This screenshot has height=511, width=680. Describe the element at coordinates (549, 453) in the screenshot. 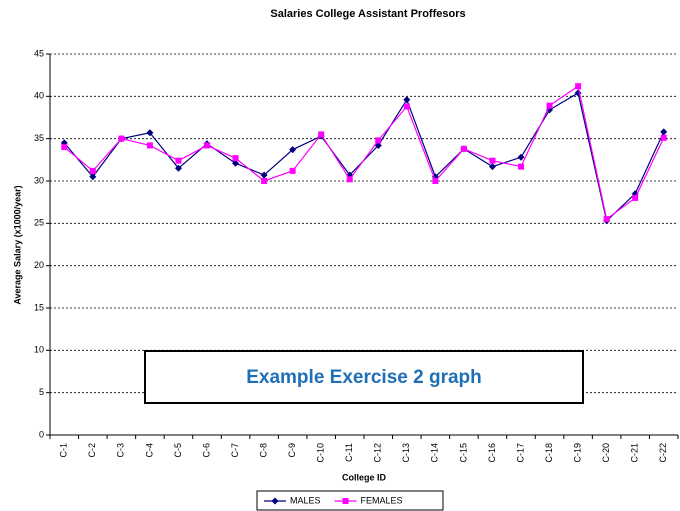

I see `x-tick-label: C-18` at that location.